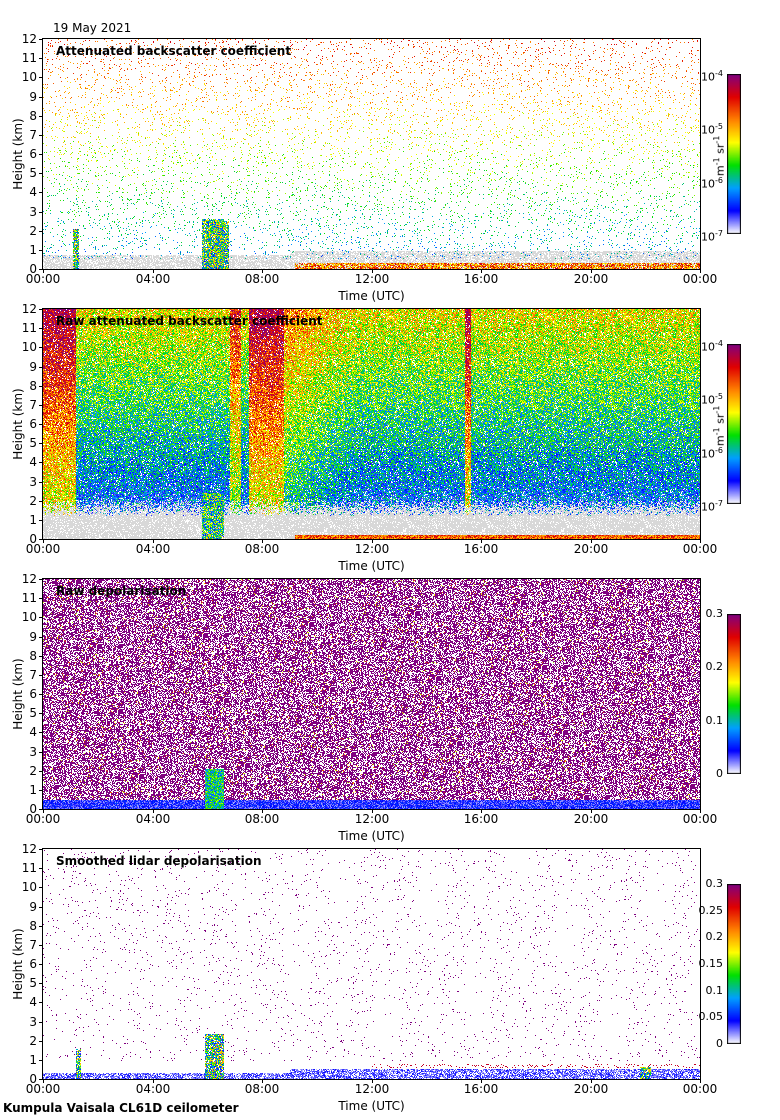  I want to click on y-tick-label: 10, so click(29, 617).